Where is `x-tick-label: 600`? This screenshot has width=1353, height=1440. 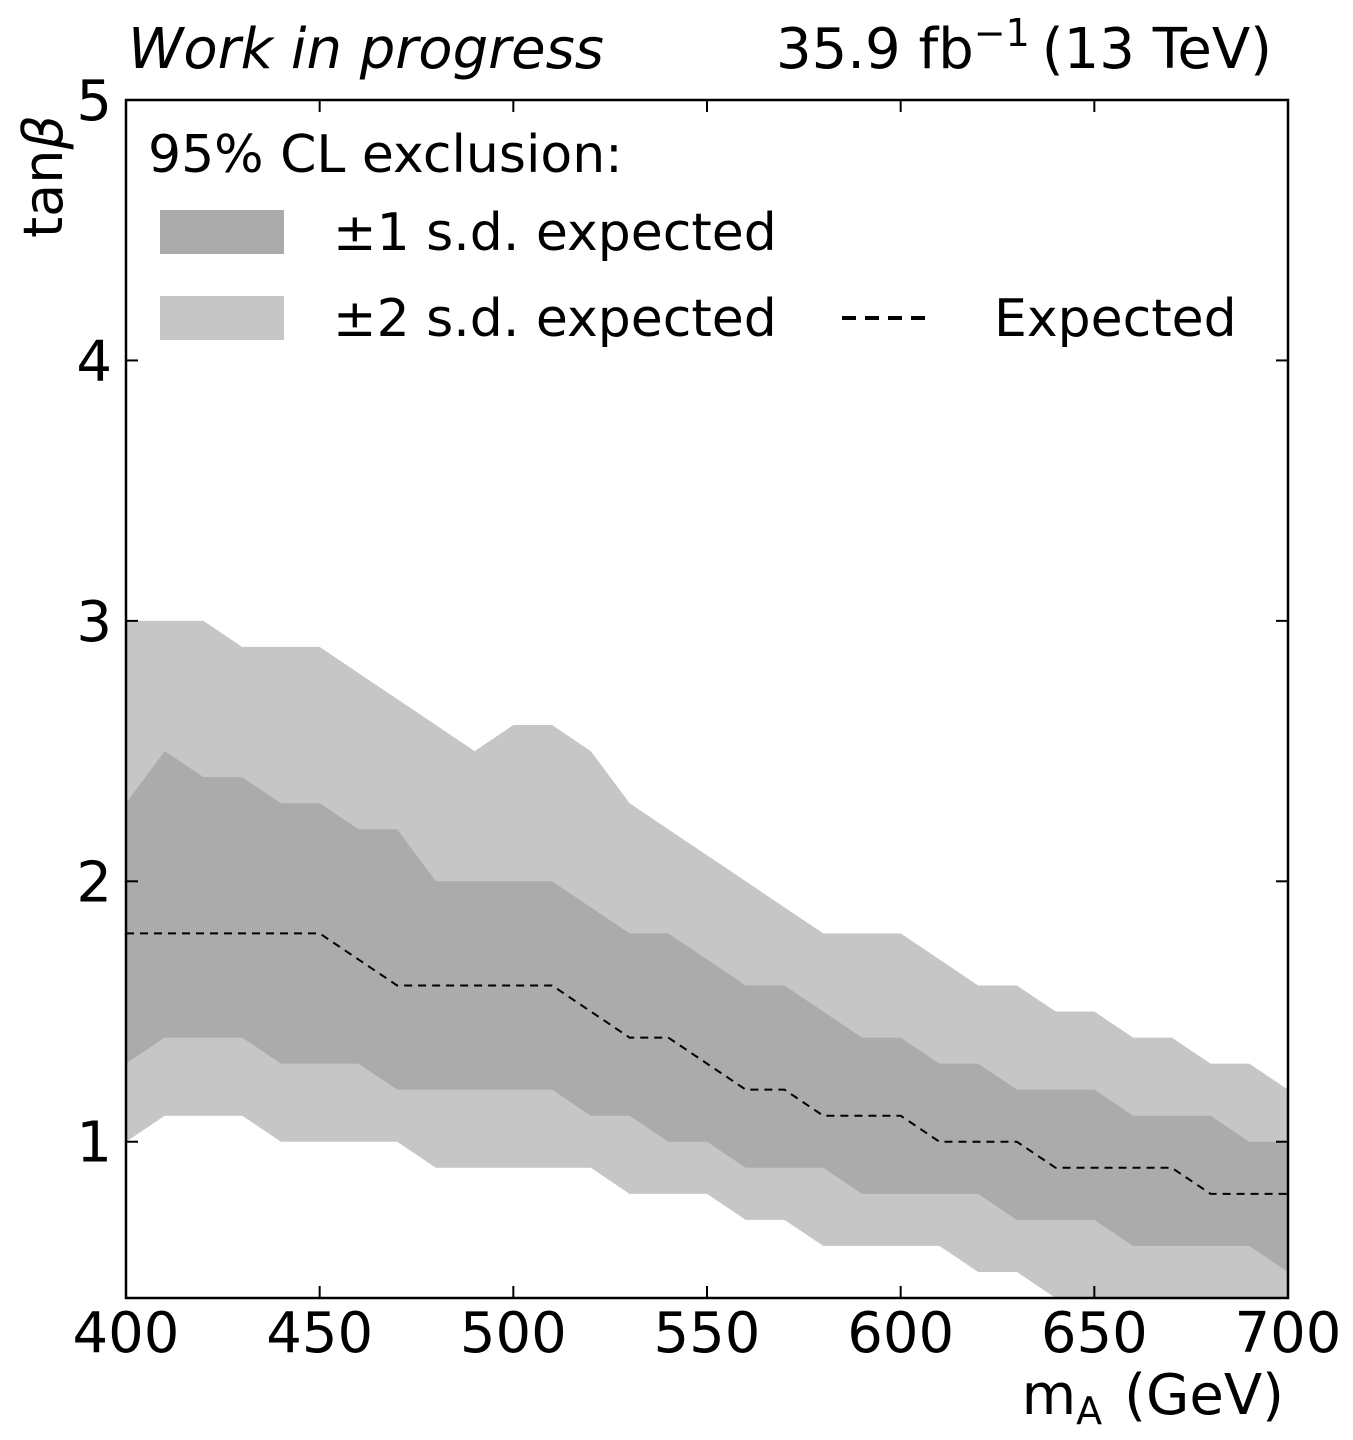 x-tick-label: 600 is located at coordinates (900, 1333).